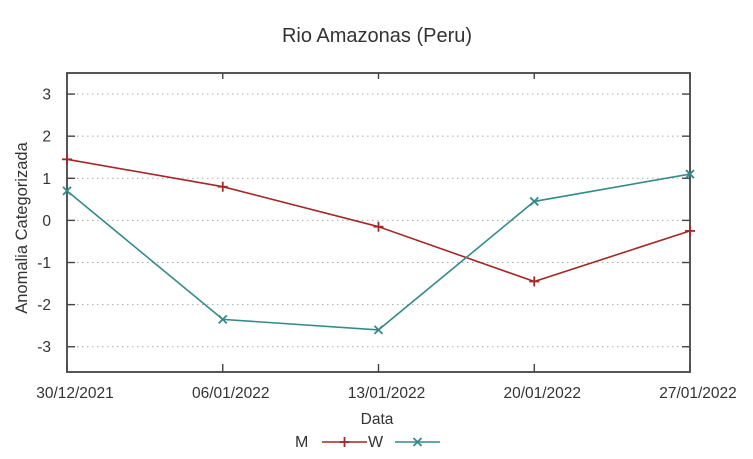 Image resolution: width=753 pixels, height=459 pixels. I want to click on x-tick-label: 06/01/2022, so click(231, 393).